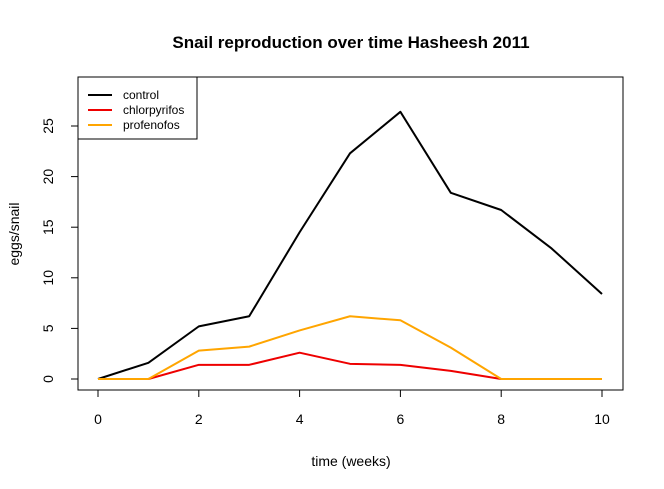 The image size is (664, 489). I want to click on y-tick-label: 5, so click(48, 328).